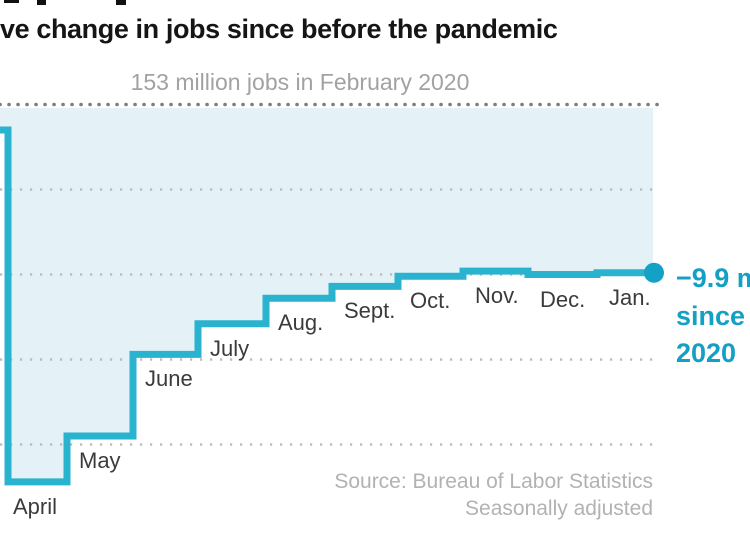  What do you see at coordinates (169, 379) in the screenshot?
I see `month-label-june: June` at bounding box center [169, 379].